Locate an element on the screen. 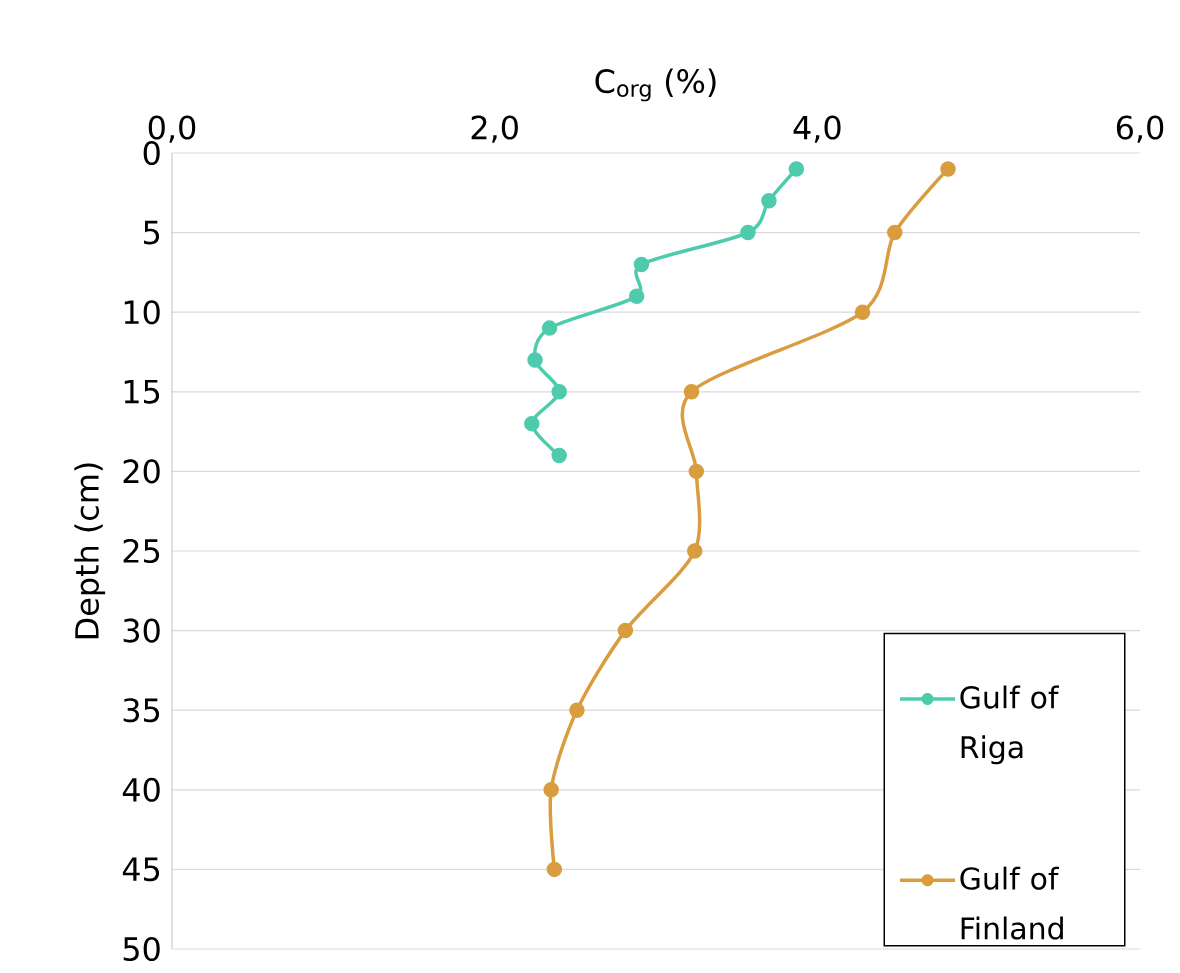 The width and height of the screenshot is (1180, 973). y-tick-label: 25 is located at coordinates (141, 551).